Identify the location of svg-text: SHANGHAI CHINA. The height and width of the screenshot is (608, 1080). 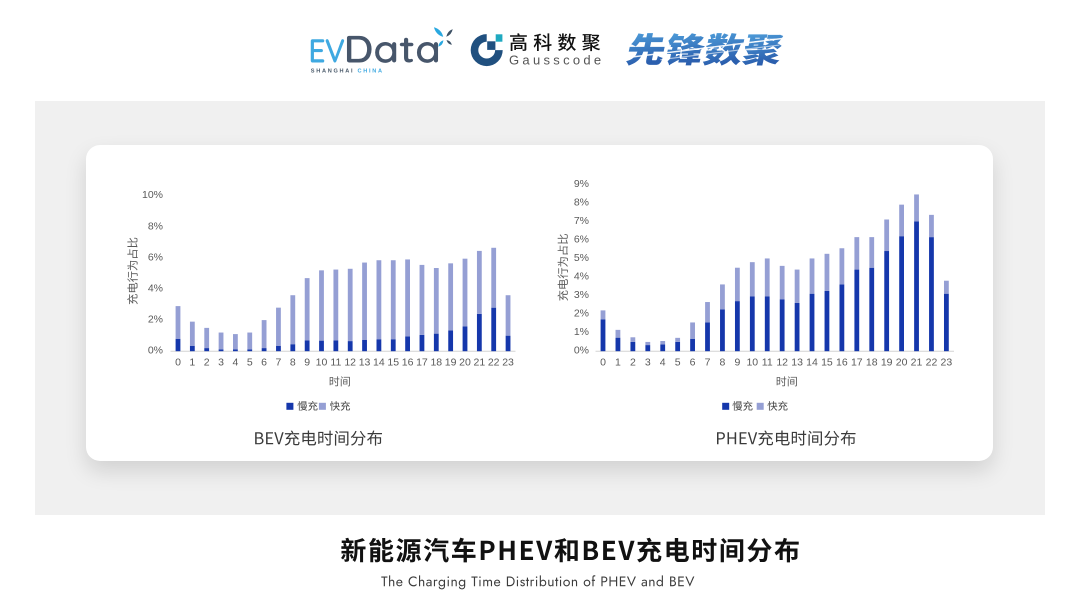
(347, 72).